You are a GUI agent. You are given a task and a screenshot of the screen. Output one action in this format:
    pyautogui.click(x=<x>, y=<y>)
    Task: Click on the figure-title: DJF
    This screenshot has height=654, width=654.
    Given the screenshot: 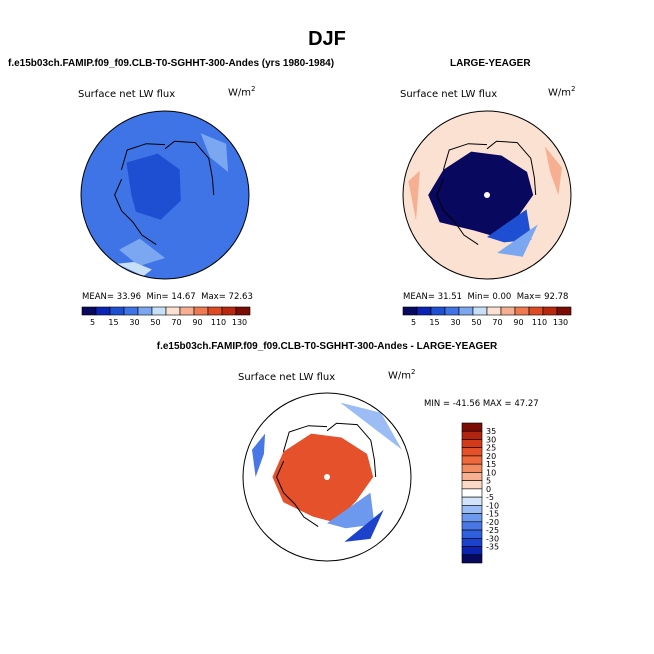 What is the action you would take?
    pyautogui.click(x=327, y=39)
    